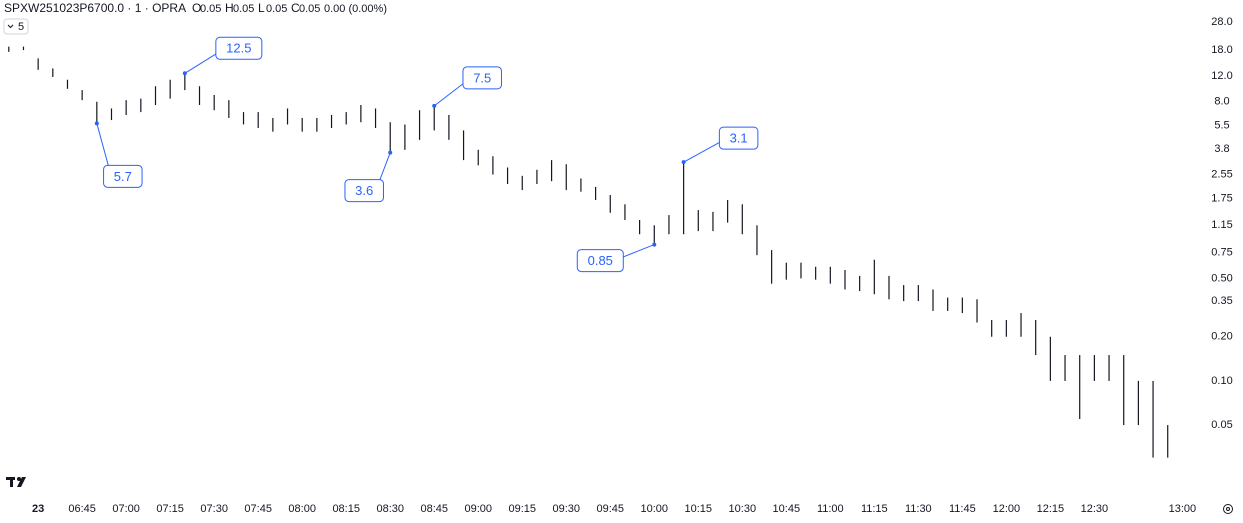 The image size is (1243, 523). What do you see at coordinates (1221, 425) in the screenshot?
I see `y-tick-label: 0.05` at bounding box center [1221, 425].